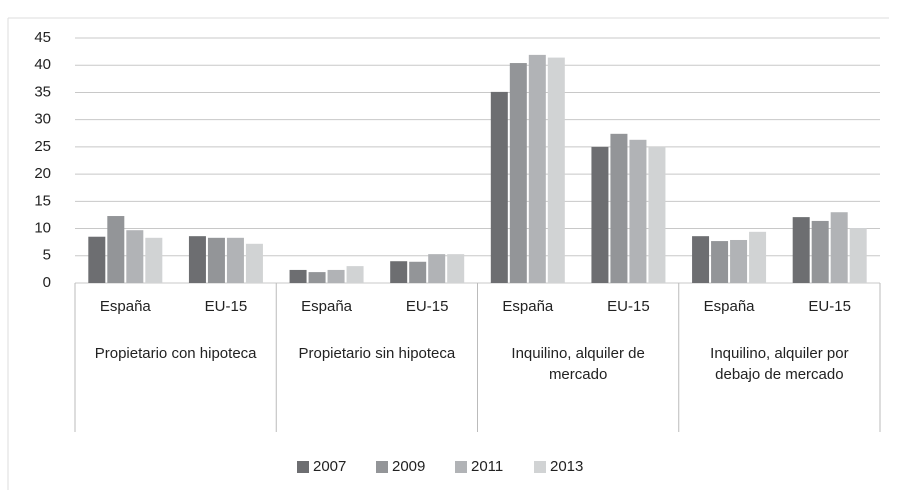 The width and height of the screenshot is (897, 500). What do you see at coordinates (377, 353) in the screenshot?
I see `group-label: Propietario sin hipoteca` at bounding box center [377, 353].